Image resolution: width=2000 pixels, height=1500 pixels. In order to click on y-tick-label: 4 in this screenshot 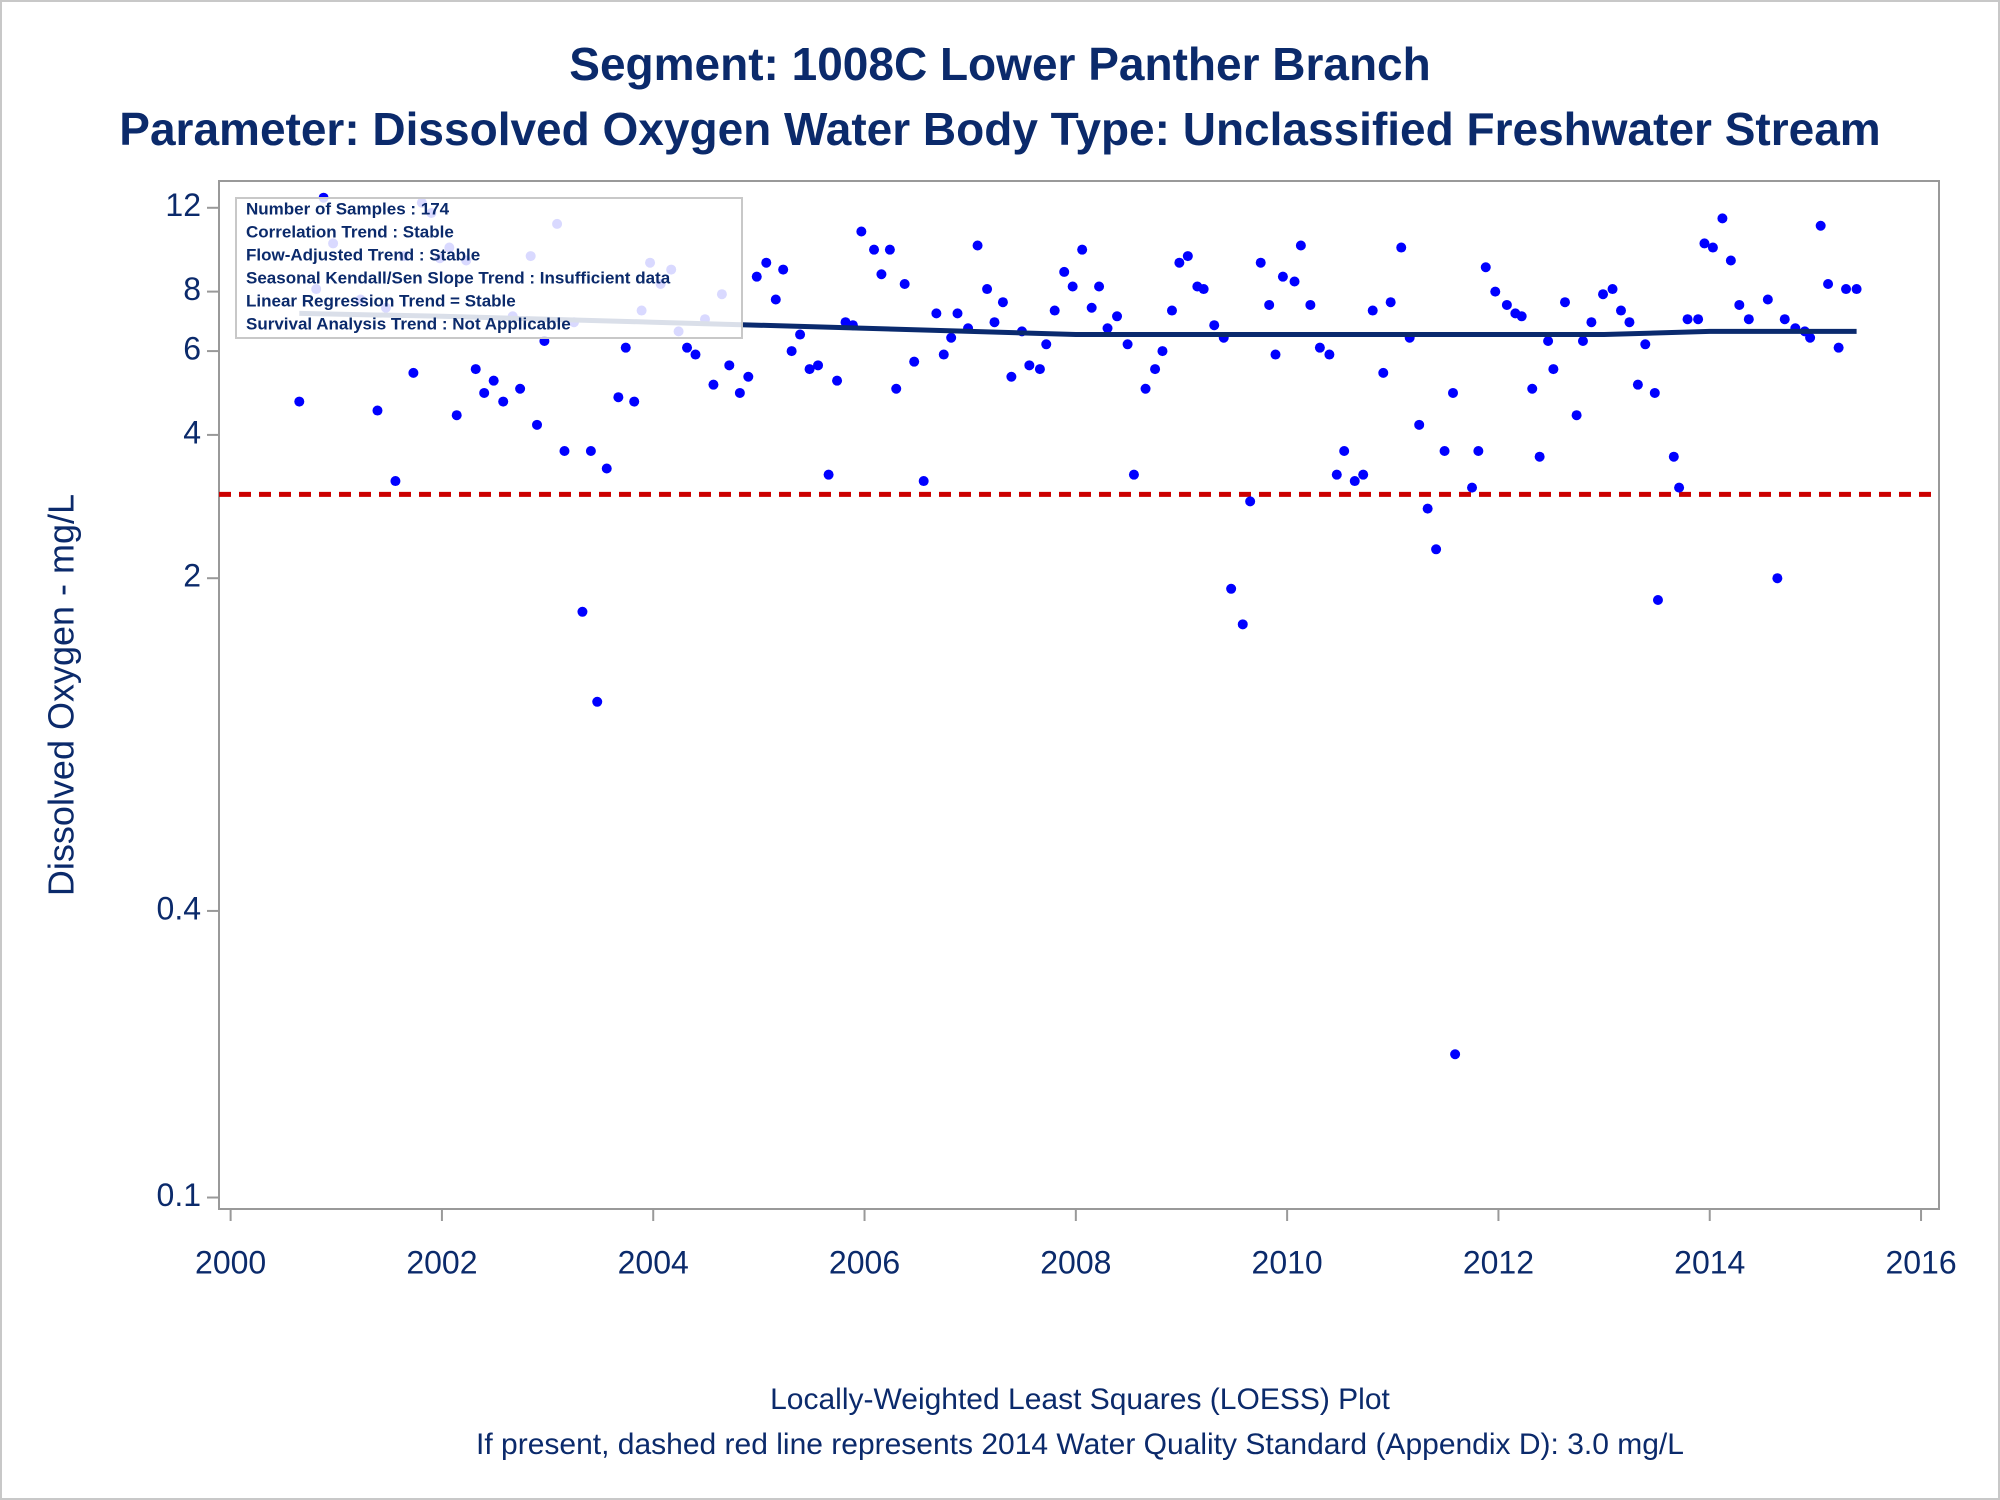, I will do `click(192, 432)`.